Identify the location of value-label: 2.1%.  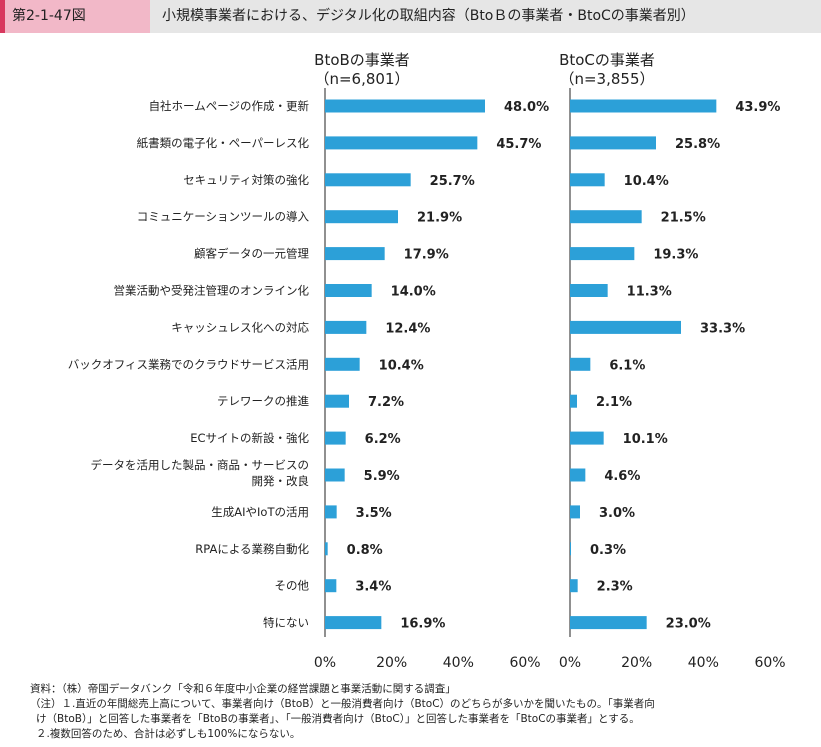
(614, 402).